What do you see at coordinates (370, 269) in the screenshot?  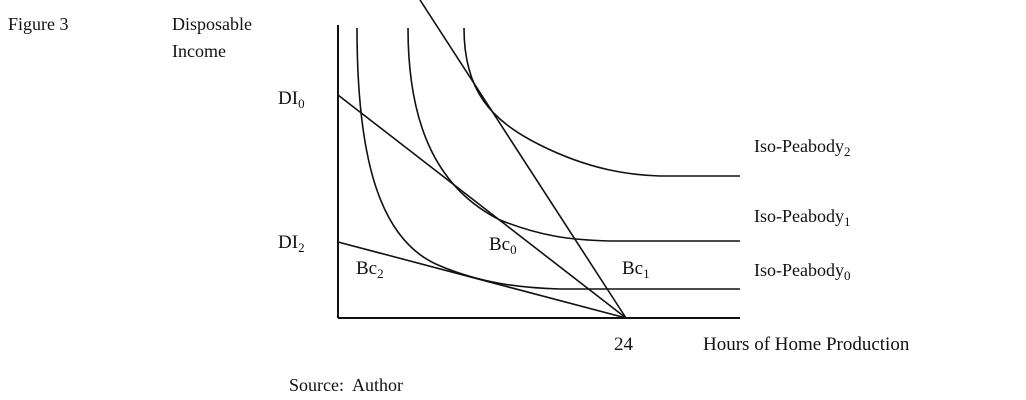 I see `budget-label-bc2: Bc2` at bounding box center [370, 269].